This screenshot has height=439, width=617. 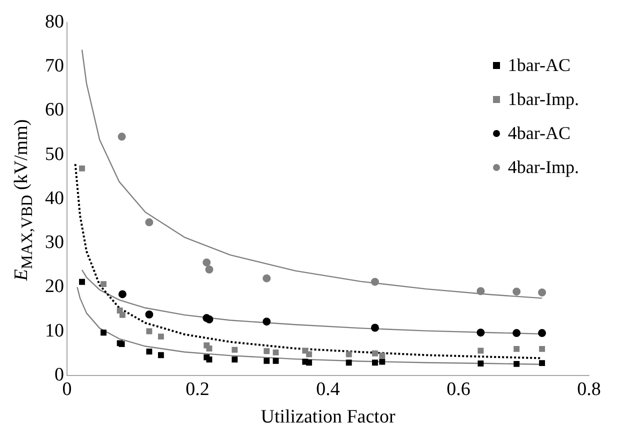 I want to click on legend-label: 1bar-Imp., so click(x=543, y=99).